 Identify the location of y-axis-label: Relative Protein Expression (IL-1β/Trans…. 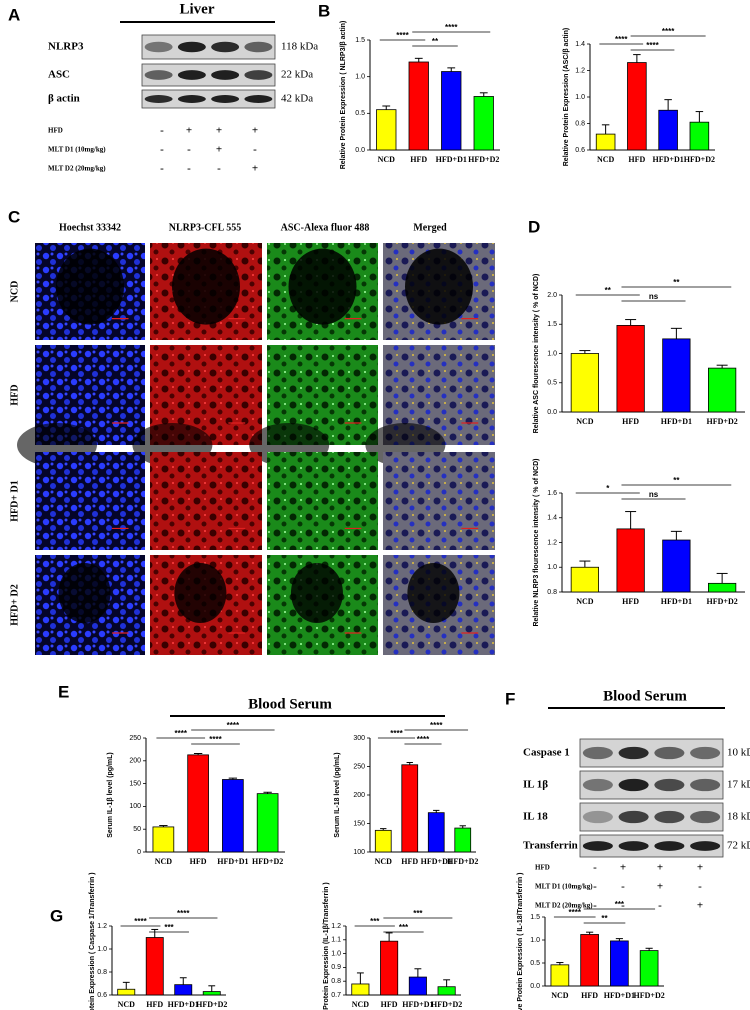
(326, 946).